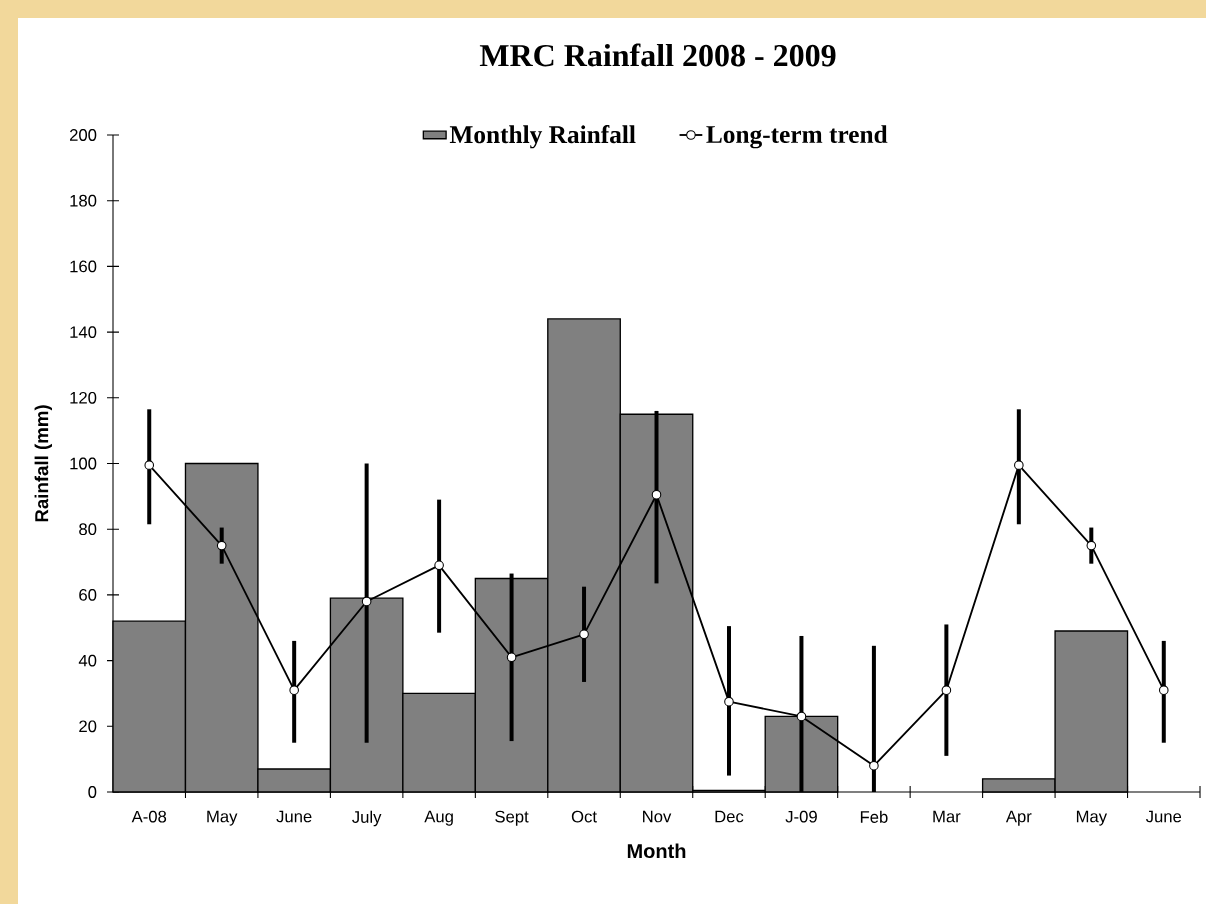 The image size is (1206, 904). Describe the element at coordinates (542, 137) in the screenshot. I see `legend-label: Monthly Rainfall` at that location.